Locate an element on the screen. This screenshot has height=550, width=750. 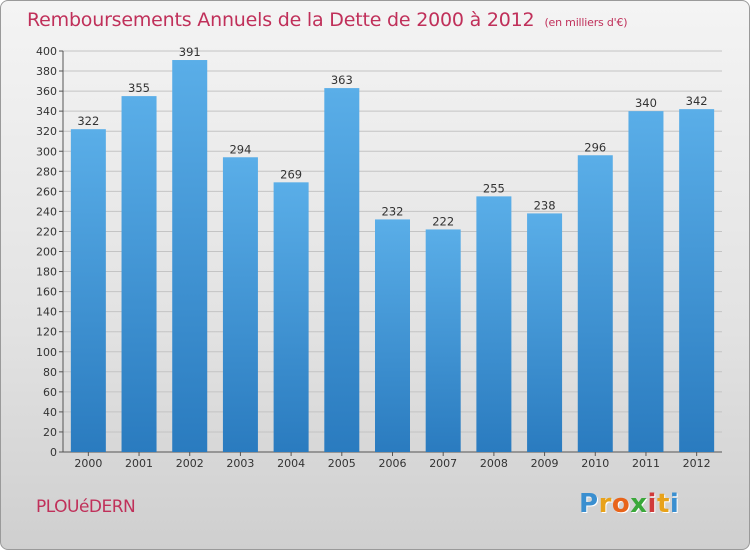
x-tick-label-2004: 2004 is located at coordinates (291, 463).